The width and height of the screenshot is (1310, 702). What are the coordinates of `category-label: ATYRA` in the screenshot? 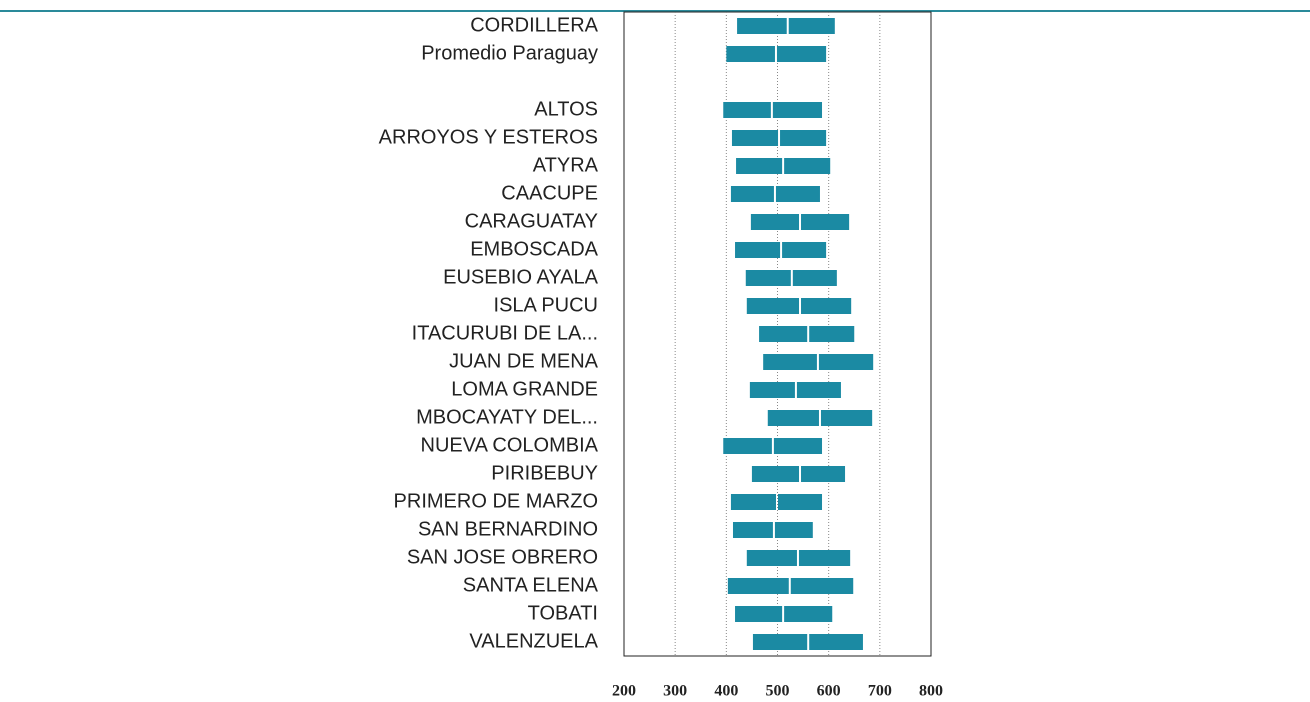 It's located at (566, 165).